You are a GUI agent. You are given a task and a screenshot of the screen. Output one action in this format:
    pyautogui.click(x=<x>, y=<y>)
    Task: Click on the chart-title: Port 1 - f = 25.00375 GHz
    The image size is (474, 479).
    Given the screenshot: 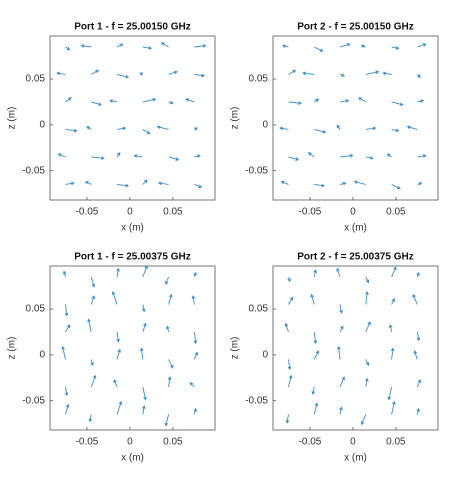 What is the action you would take?
    pyautogui.click(x=132, y=257)
    